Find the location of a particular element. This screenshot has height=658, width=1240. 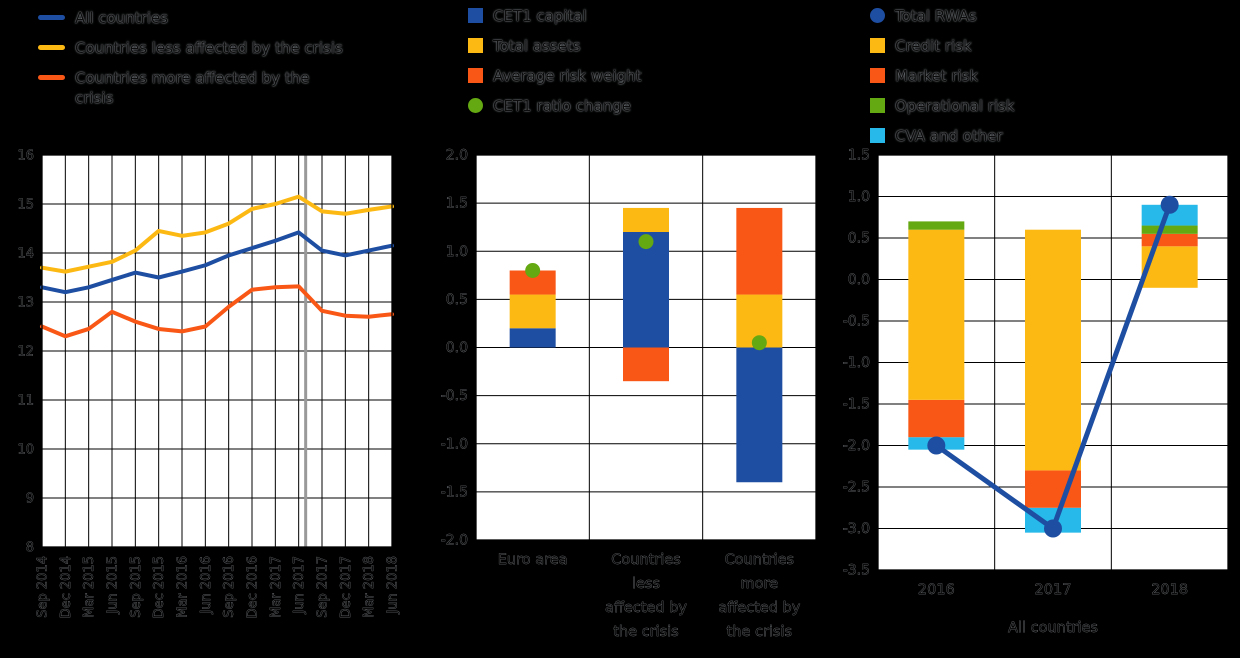

legend-item-cet1-ratio-change: CET1 ratio change is located at coordinates (643, 106).